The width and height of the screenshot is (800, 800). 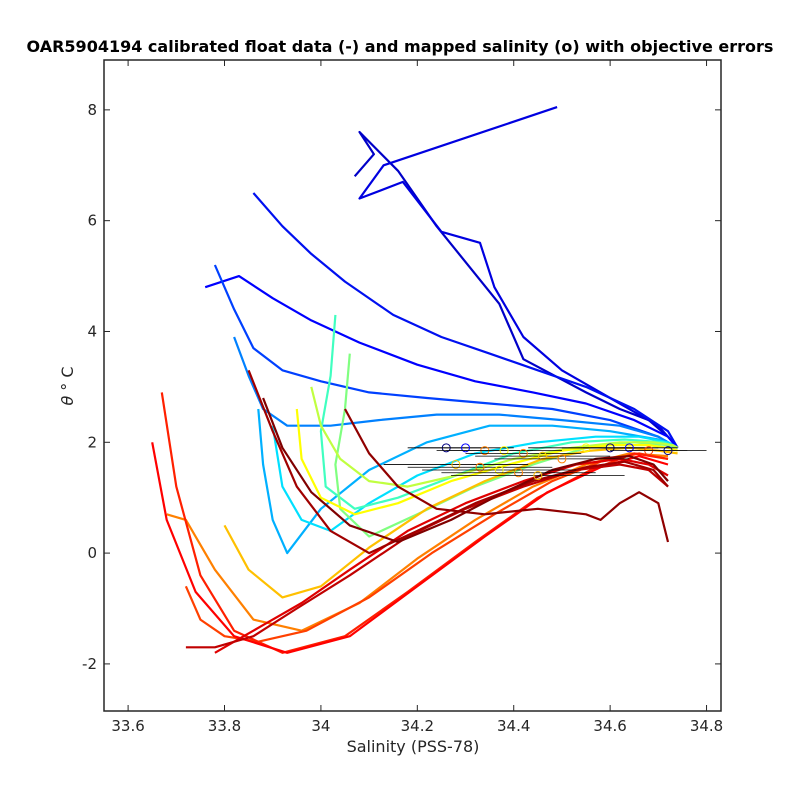 I want to click on x-tick-label-0: 33.6, so click(x=127, y=726).